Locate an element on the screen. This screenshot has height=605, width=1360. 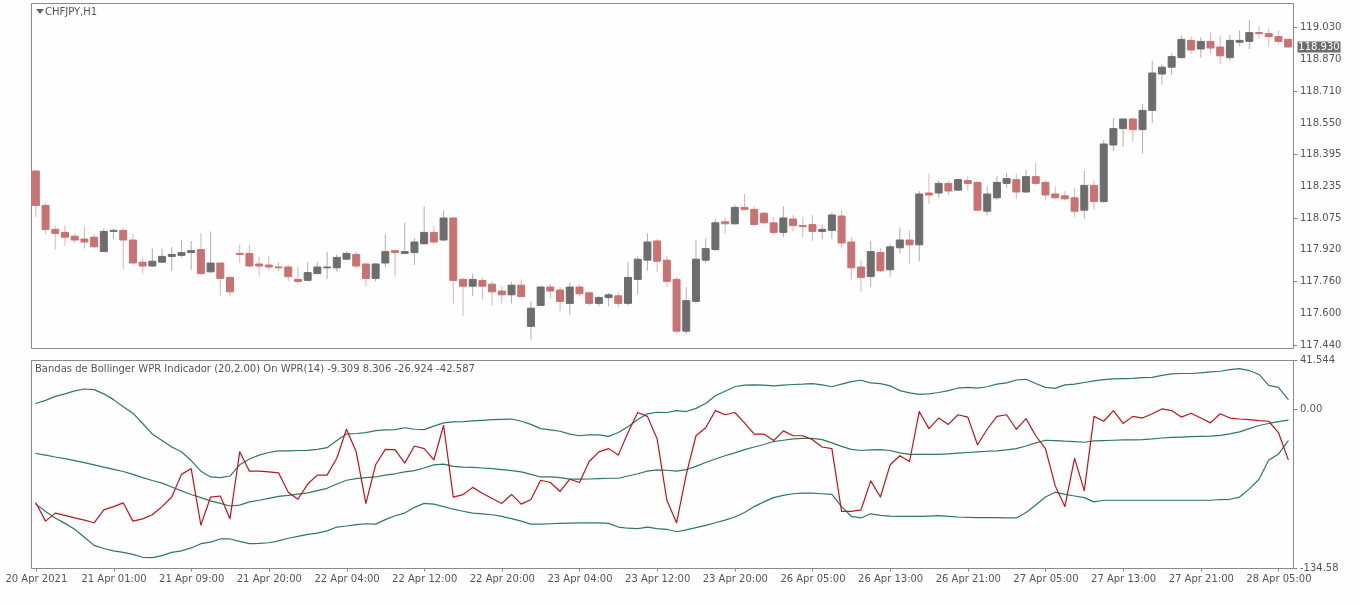
x-tick-label: 26 Apr 05:00 is located at coordinates (813, 578).